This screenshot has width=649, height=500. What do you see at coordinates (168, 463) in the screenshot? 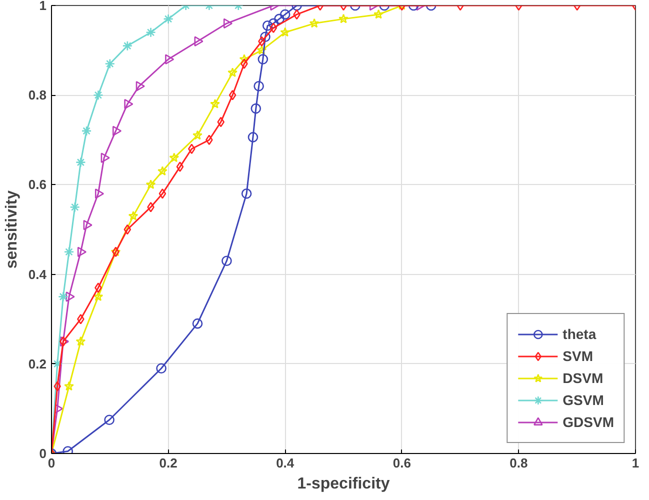
I see `x-tick-label: 0.2` at bounding box center [168, 463].